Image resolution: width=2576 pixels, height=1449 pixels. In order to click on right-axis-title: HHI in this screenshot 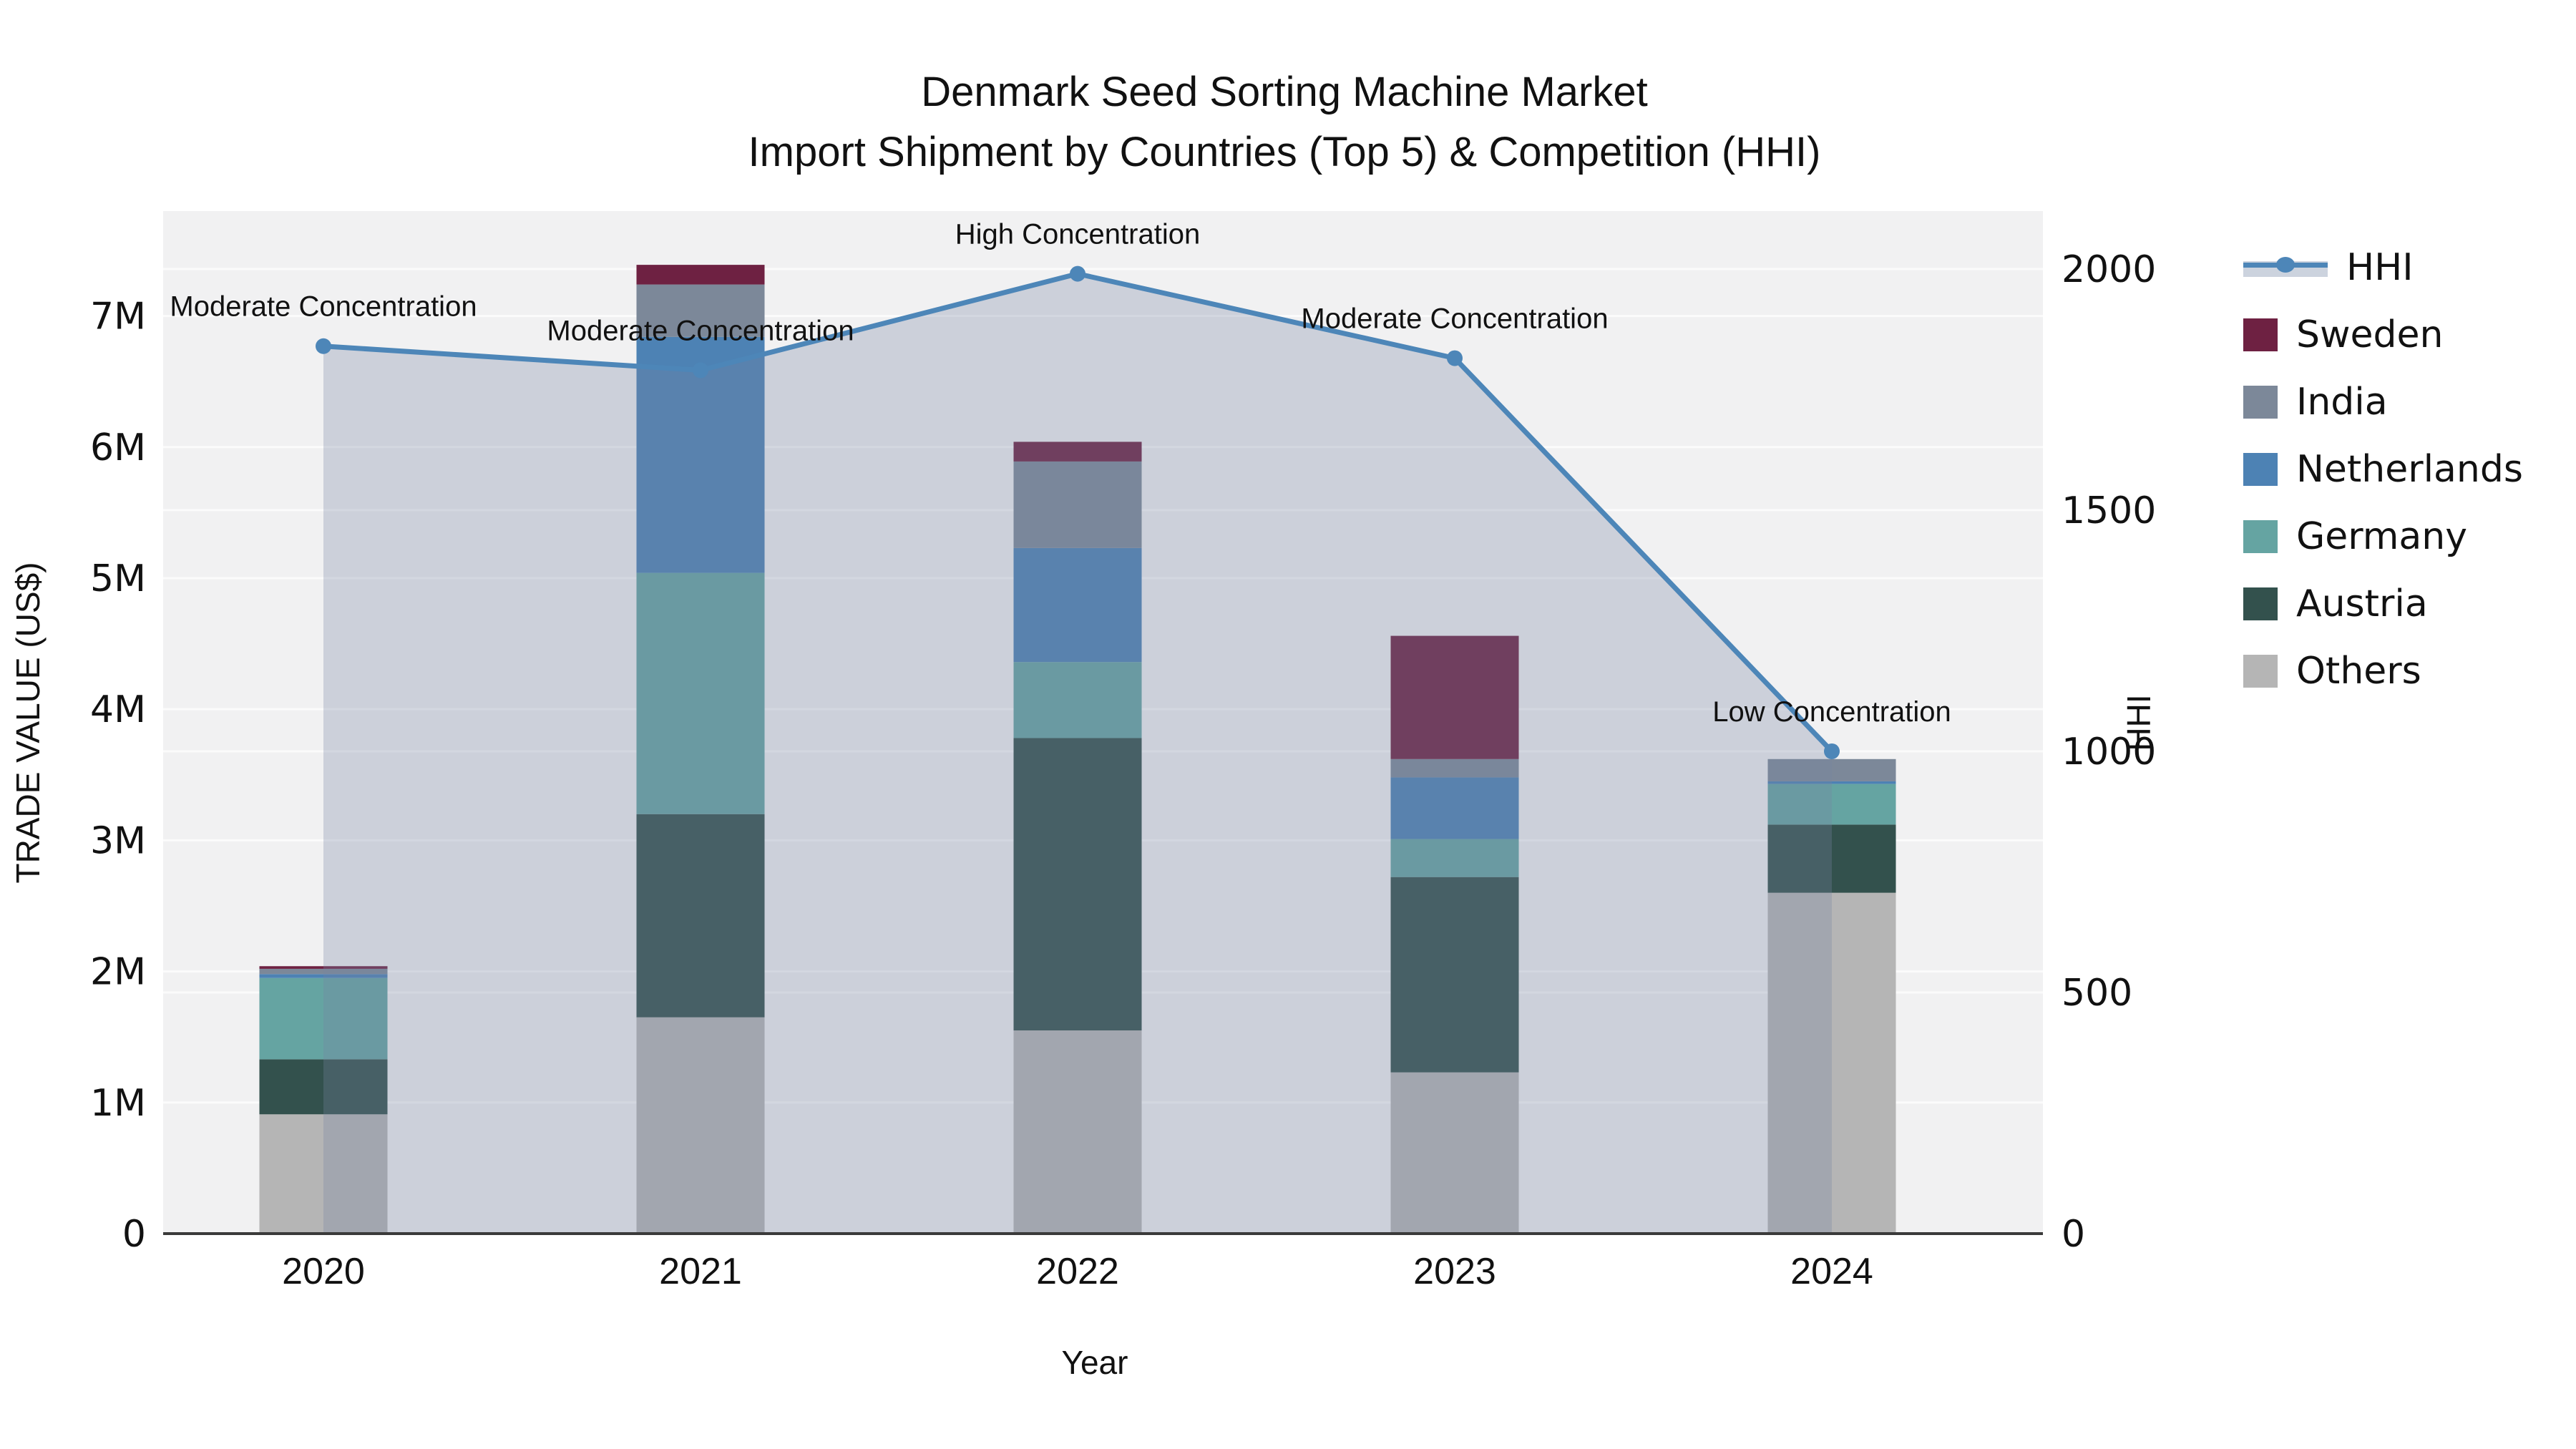, I will do `click(2138, 722)`.